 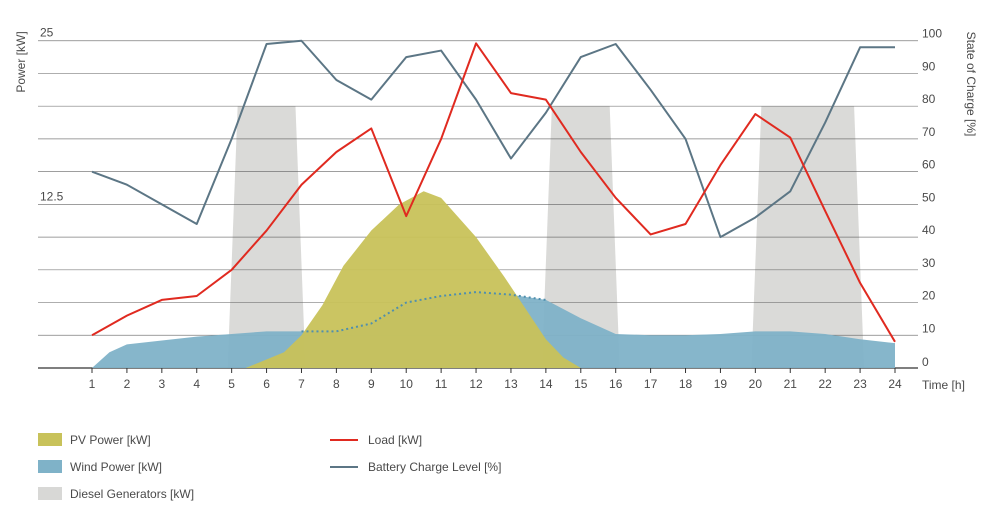 What do you see at coordinates (932, 34) in the screenshot?
I see `right-tick-label-100: 100` at bounding box center [932, 34].